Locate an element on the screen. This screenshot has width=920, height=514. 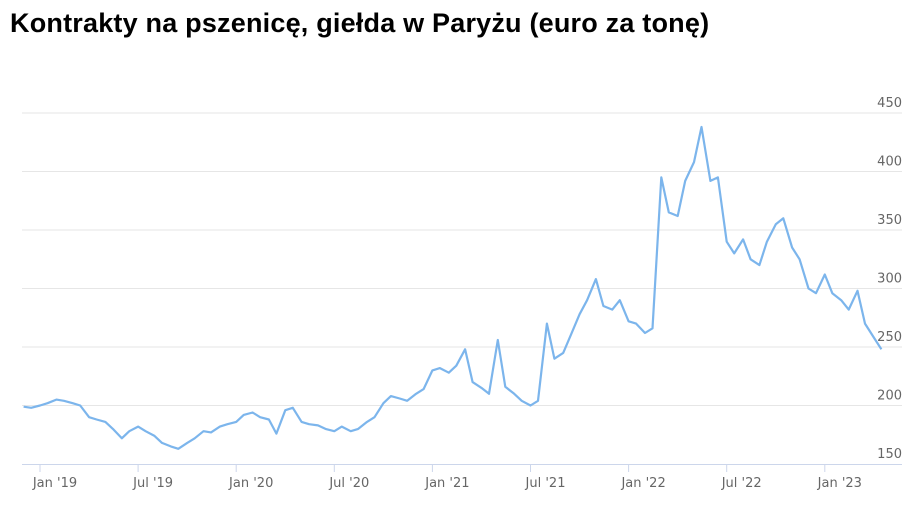
y-tick-label: 350 is located at coordinates (889, 220).